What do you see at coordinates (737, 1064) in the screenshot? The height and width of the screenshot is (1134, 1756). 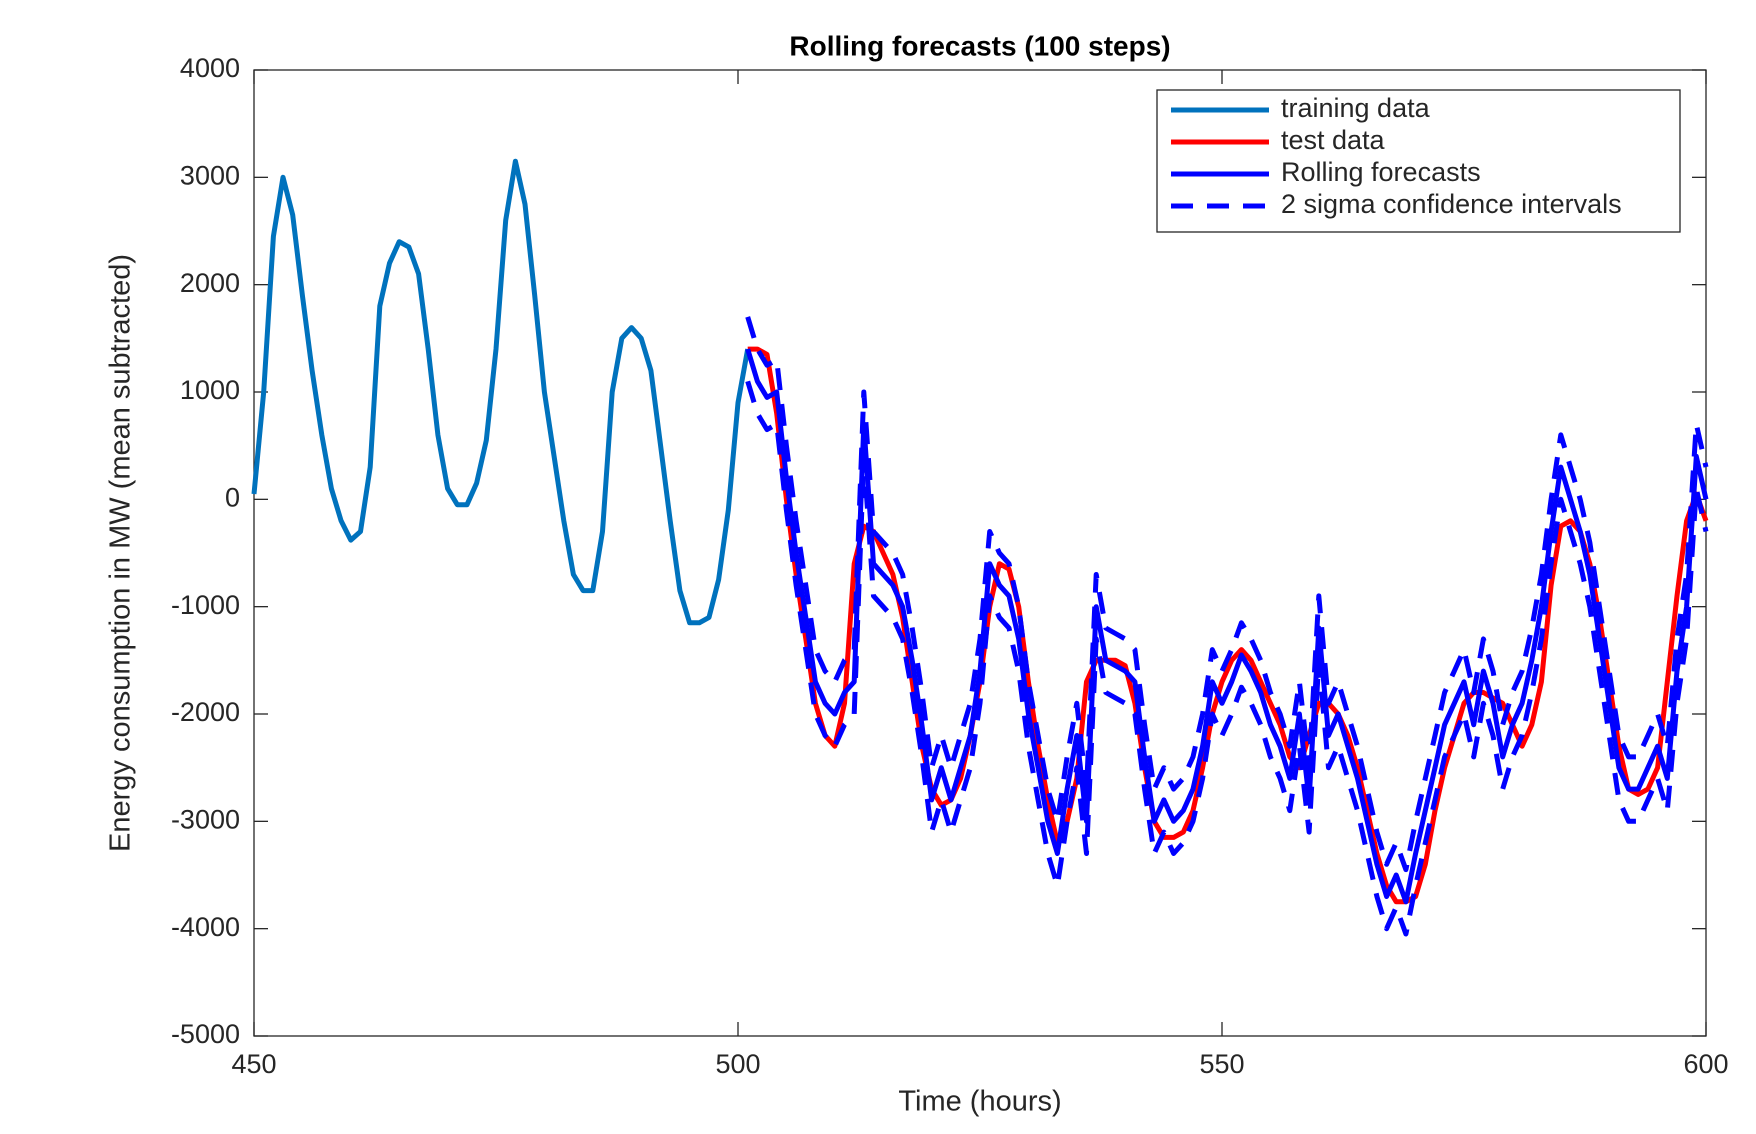 I see `x-tick-label: 500` at bounding box center [737, 1064].